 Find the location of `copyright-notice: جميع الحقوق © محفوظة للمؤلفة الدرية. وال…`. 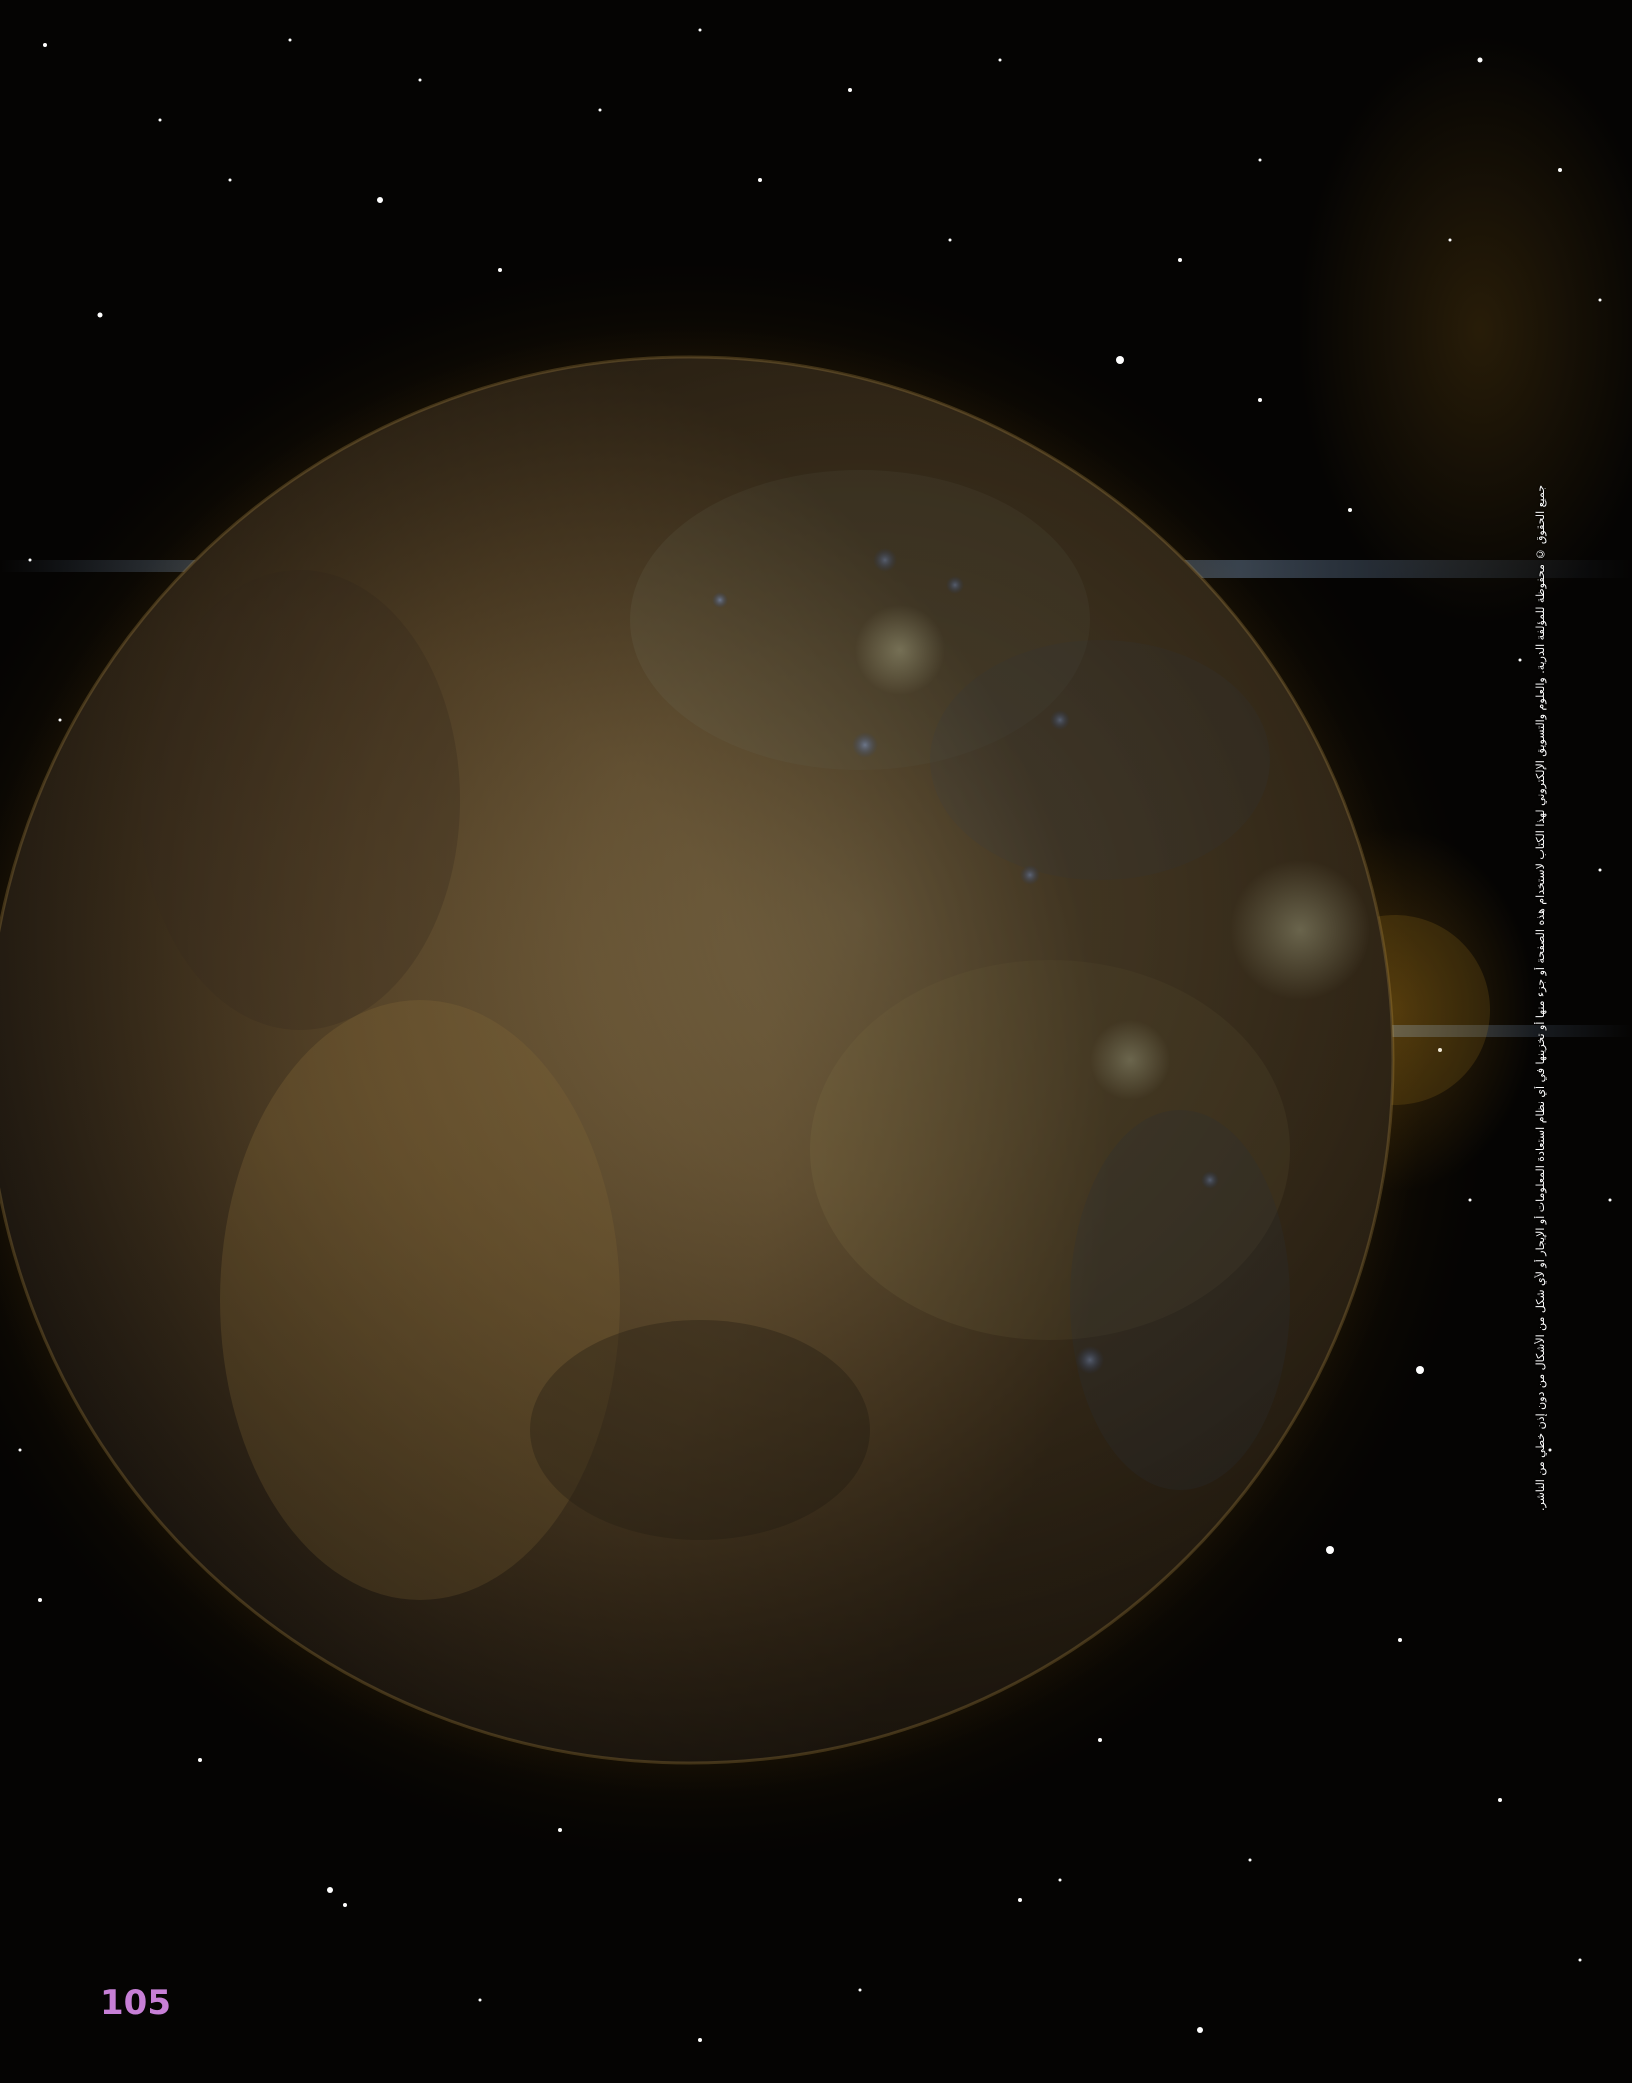

copyright-notice: جميع الحقوق © محفوظة للمؤلفة الدرية. وال… is located at coordinates (1540, 998).